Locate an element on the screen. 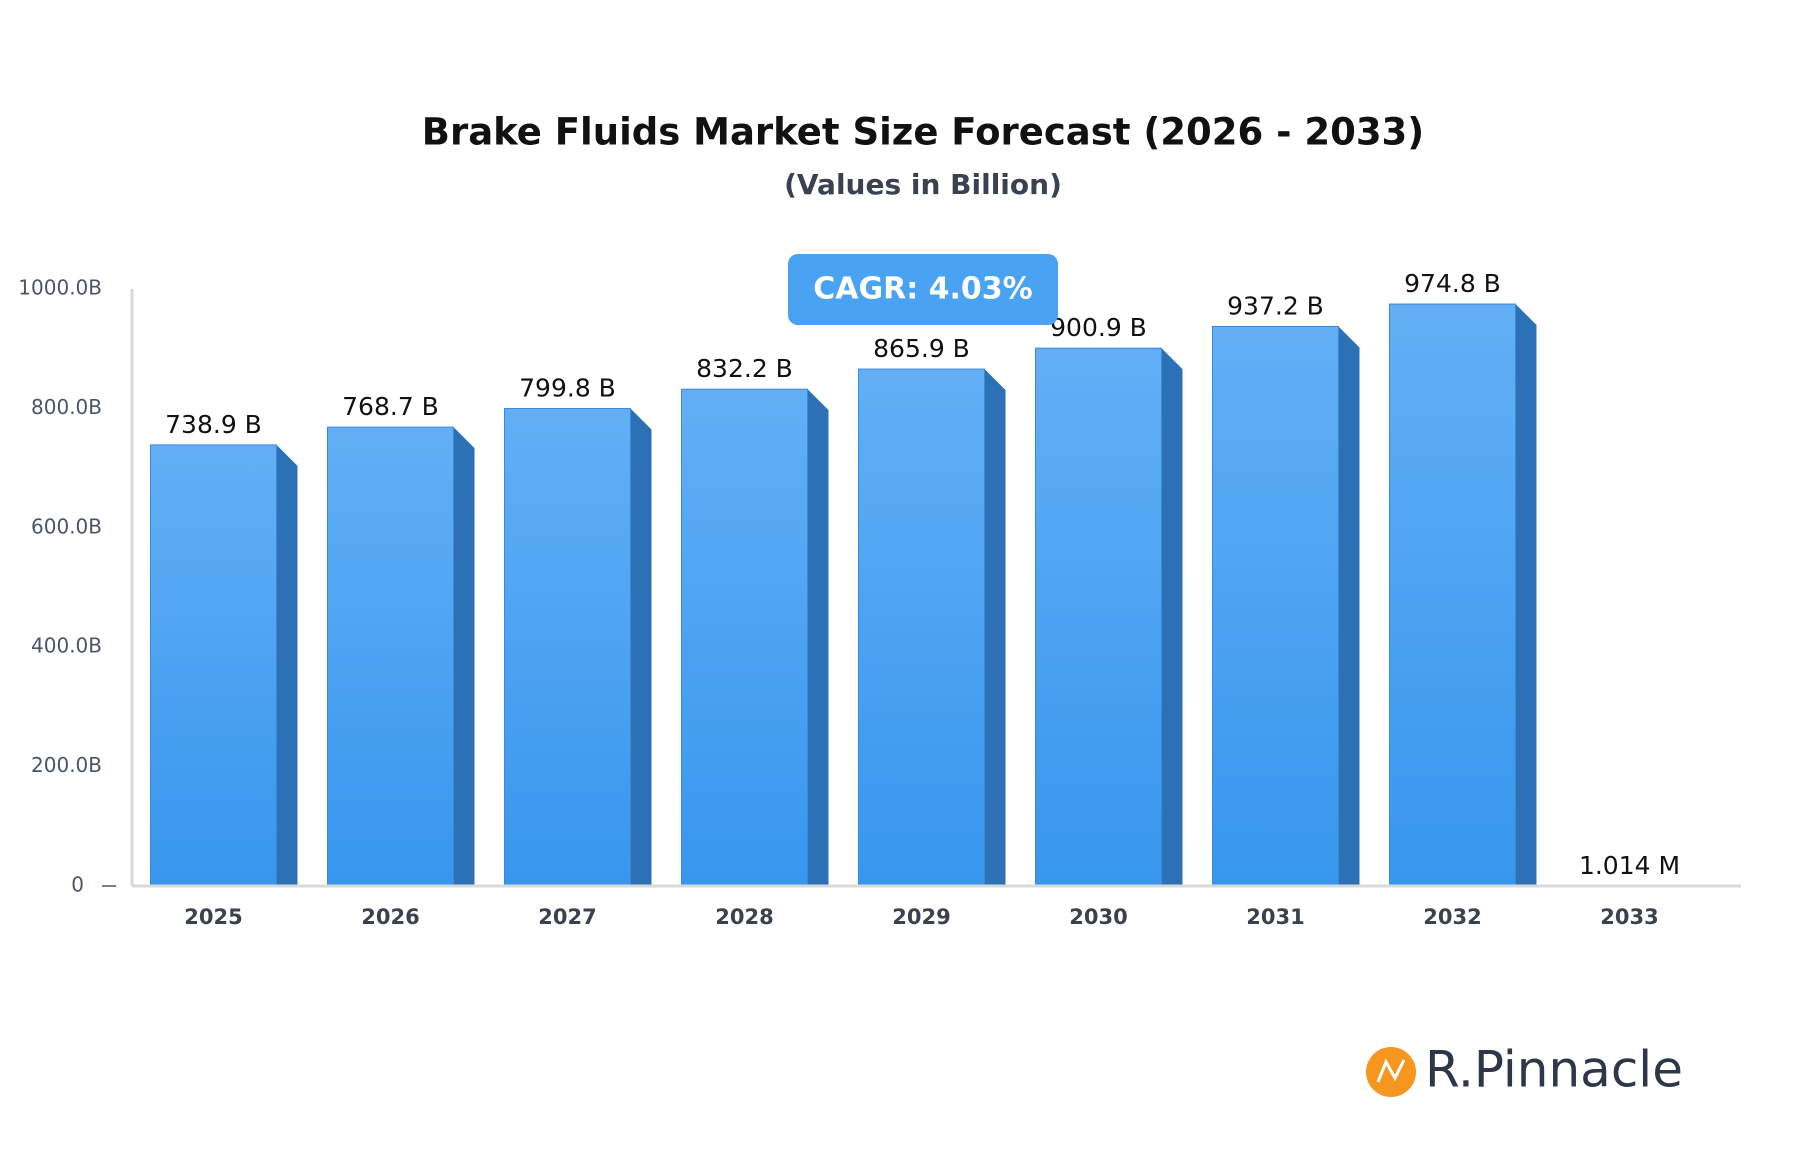 The width and height of the screenshot is (1800, 1156). chart-subtitle: (Values in Billion) is located at coordinates (923, 184).